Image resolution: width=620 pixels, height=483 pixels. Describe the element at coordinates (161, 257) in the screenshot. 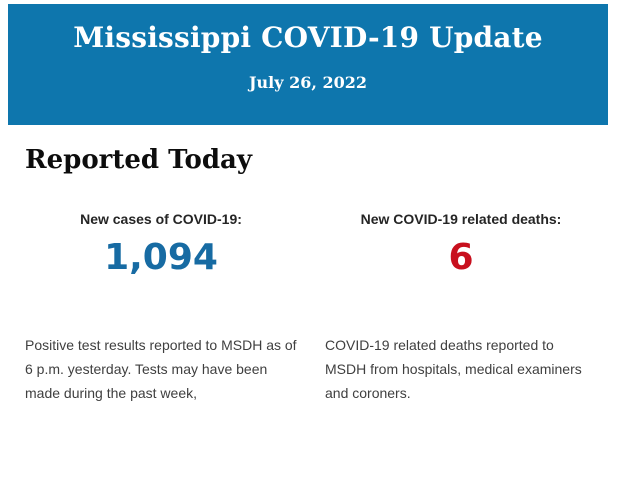

I see `new-cases-value: 1,094` at that location.